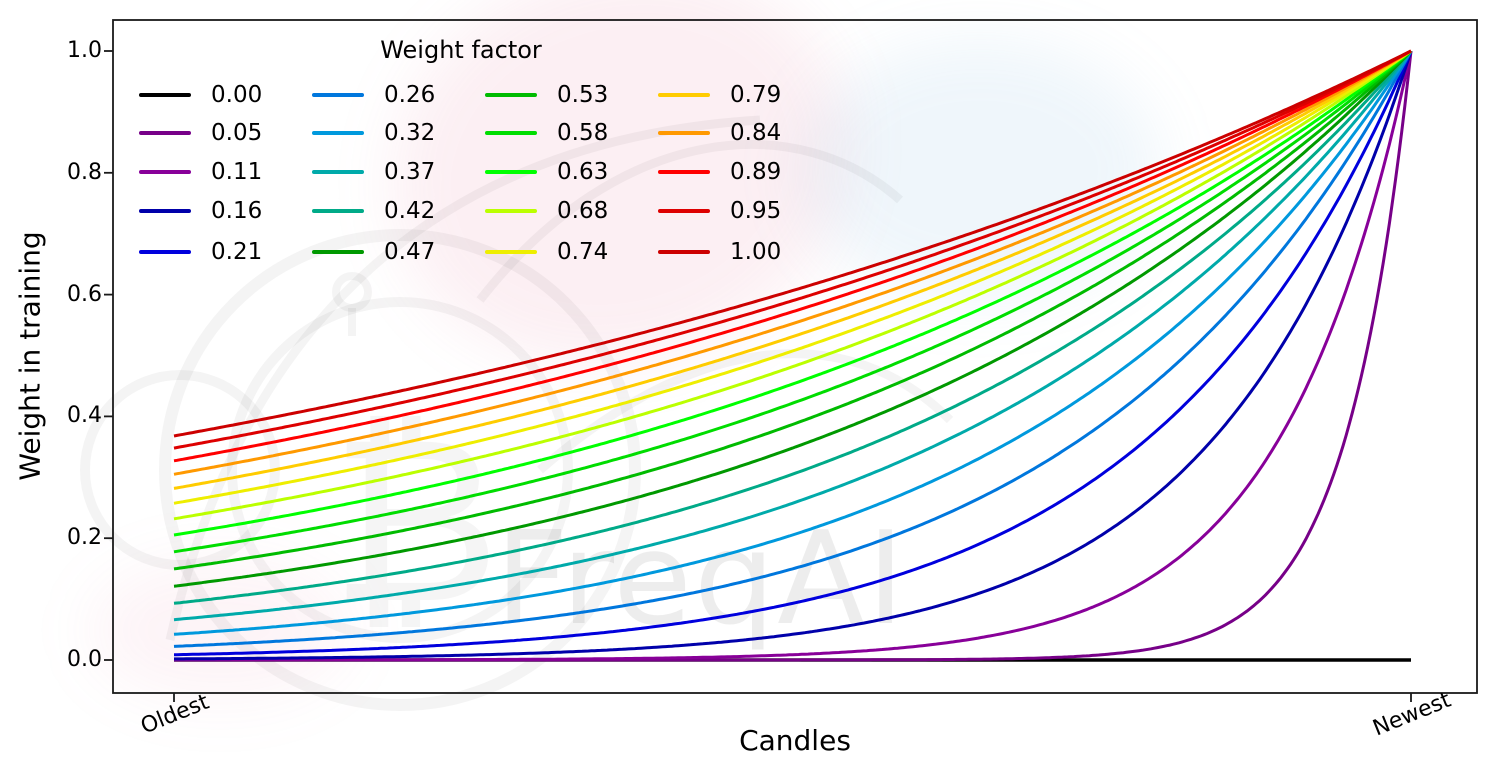  What do you see at coordinates (84, 172) in the screenshot?
I see `y-tick-label: 0.8` at bounding box center [84, 172].